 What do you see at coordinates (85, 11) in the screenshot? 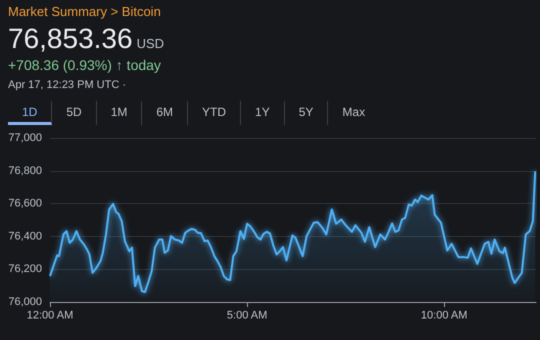
I see `chart-title: Market Summary > Bitcoin` at bounding box center [85, 11].